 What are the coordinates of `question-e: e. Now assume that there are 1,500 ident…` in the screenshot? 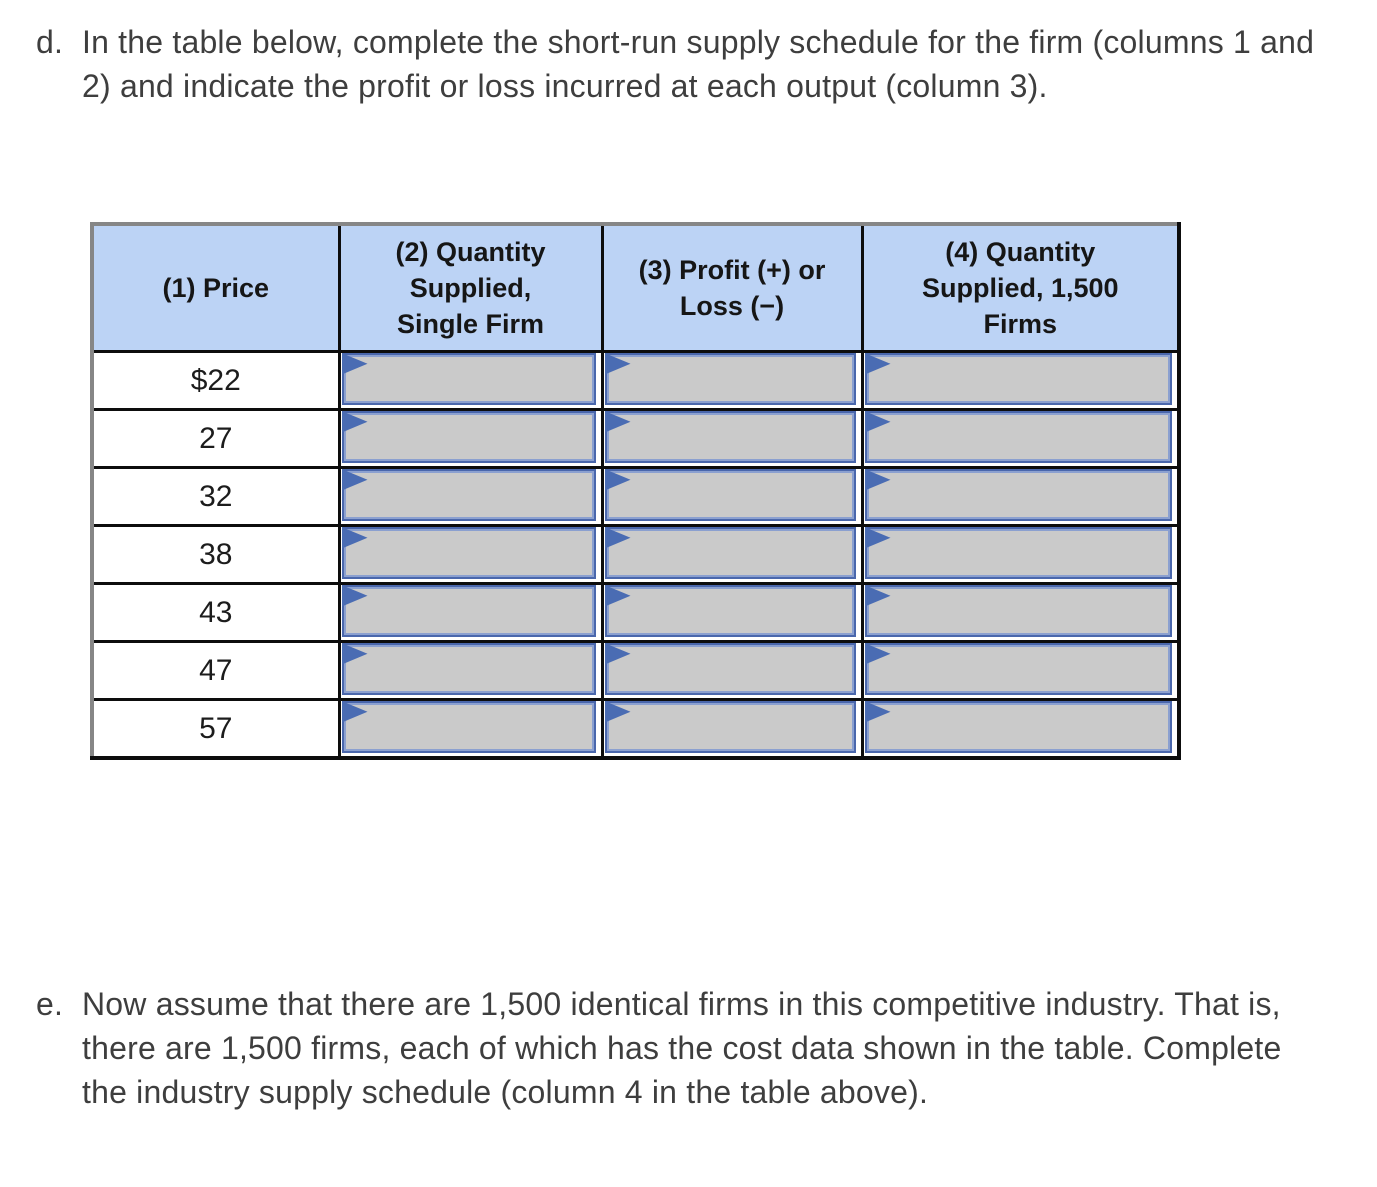 It's located at (686, 1048).